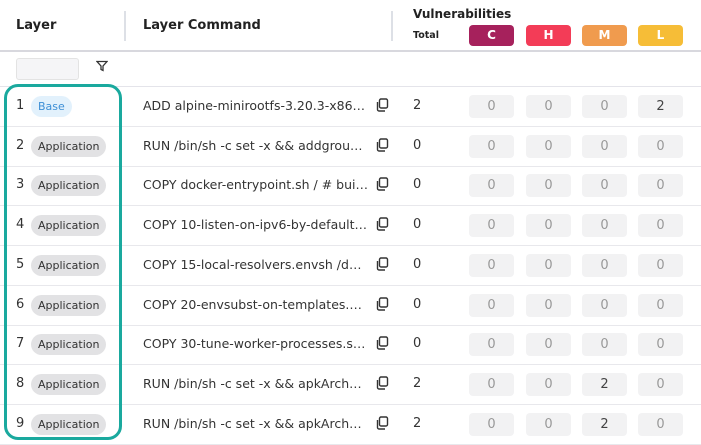 The width and height of the screenshot is (701, 445). I want to click on layer-number: 3, so click(20, 185).